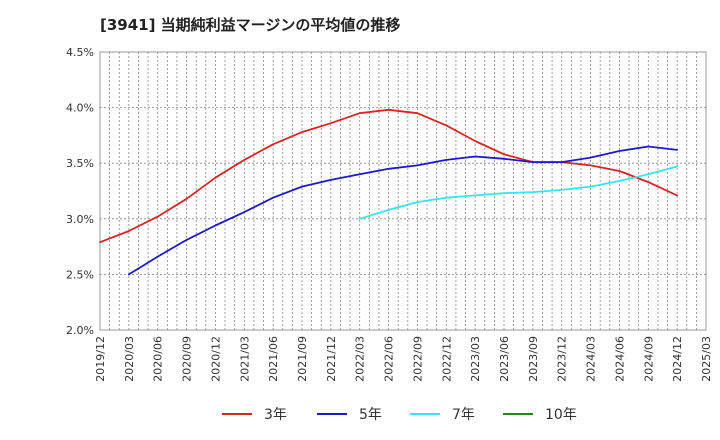 The height and width of the screenshot is (440, 720). Describe the element at coordinates (80, 219) in the screenshot. I see `y-tick-label: 3.0%` at that location.